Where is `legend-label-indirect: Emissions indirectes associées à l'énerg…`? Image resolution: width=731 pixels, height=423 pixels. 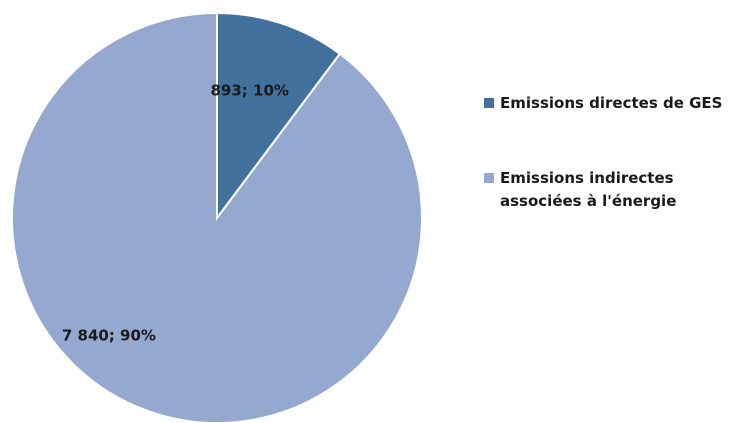
legend-label-indirect: Emissions indirectes associées à l'énerg… is located at coordinates (588, 189).